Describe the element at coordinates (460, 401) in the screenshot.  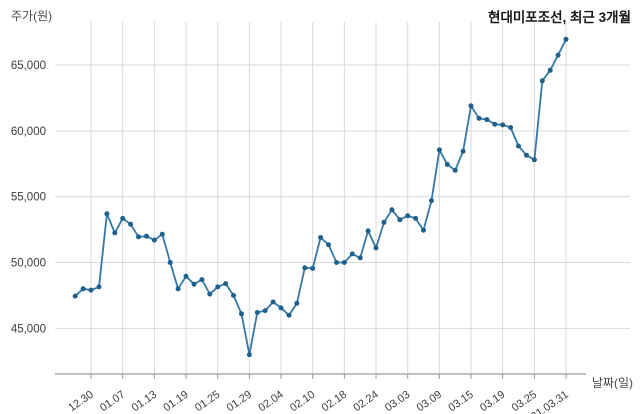
I see `x-tick-label: 03.15` at that location.